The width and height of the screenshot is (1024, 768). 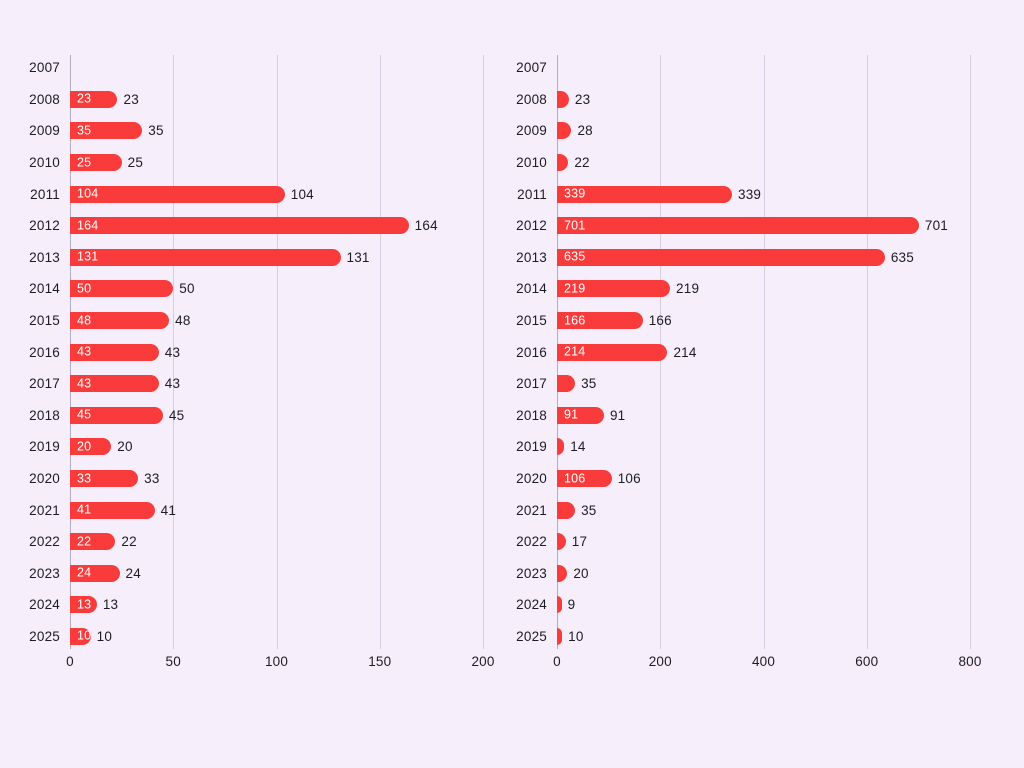 What do you see at coordinates (292, 637) in the screenshot?
I see `bar-zone: 10 10` at bounding box center [292, 637].